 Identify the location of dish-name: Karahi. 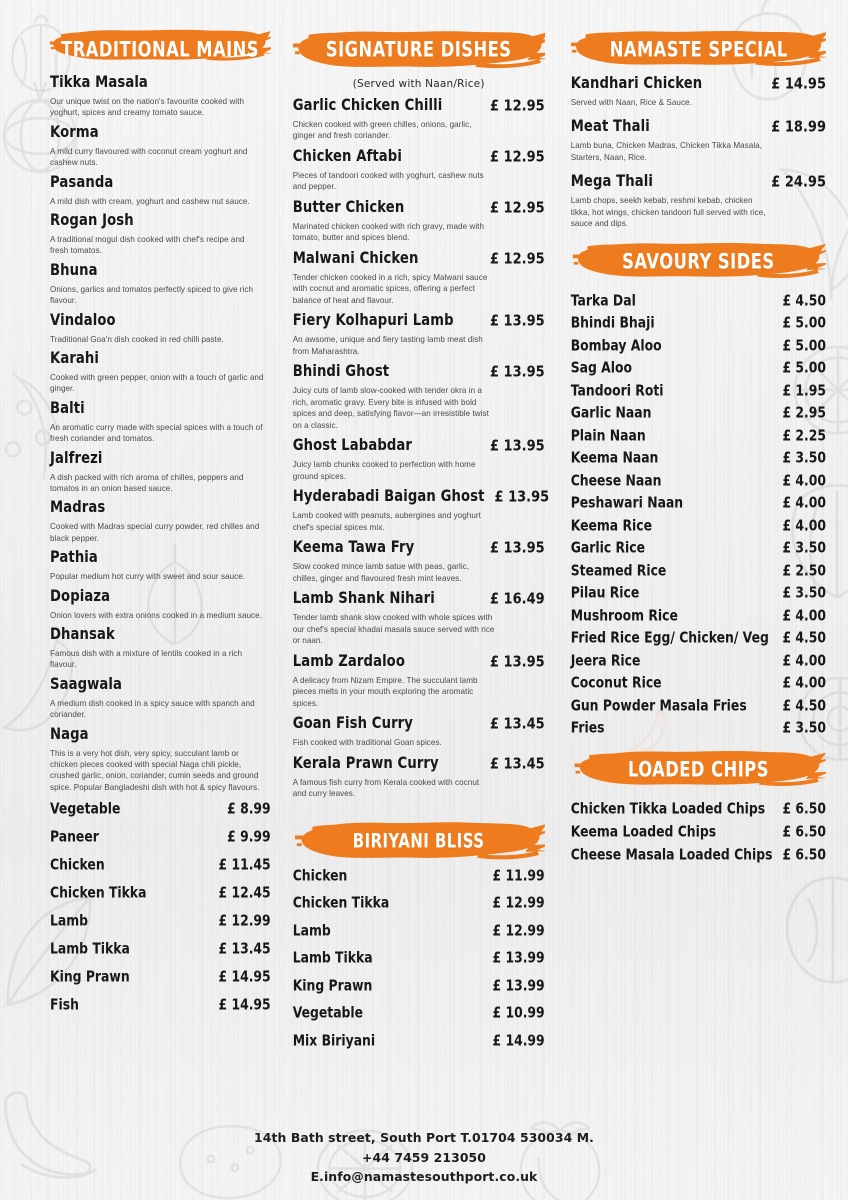
(75, 359).